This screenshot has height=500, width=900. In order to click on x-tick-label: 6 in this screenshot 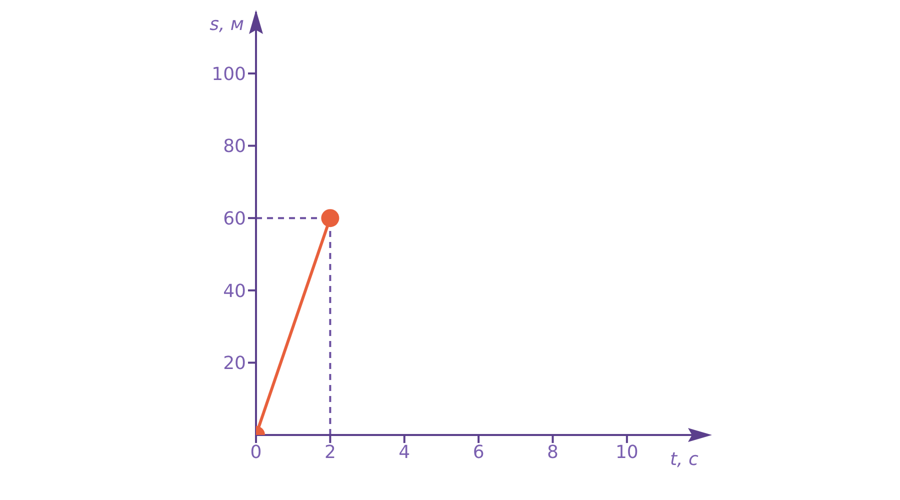, I will do `click(478, 452)`.